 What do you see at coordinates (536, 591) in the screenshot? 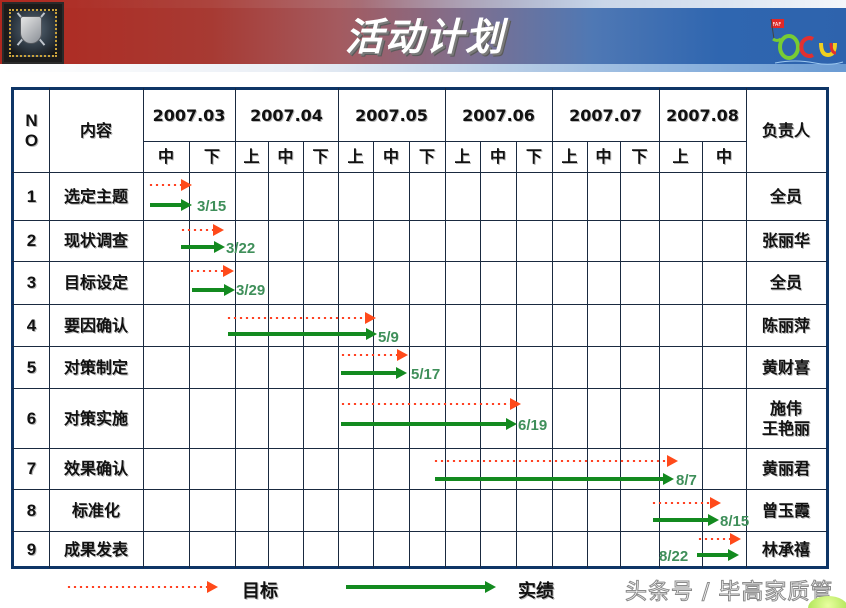
I see `legend-actual-label: 实绩` at bounding box center [536, 591].